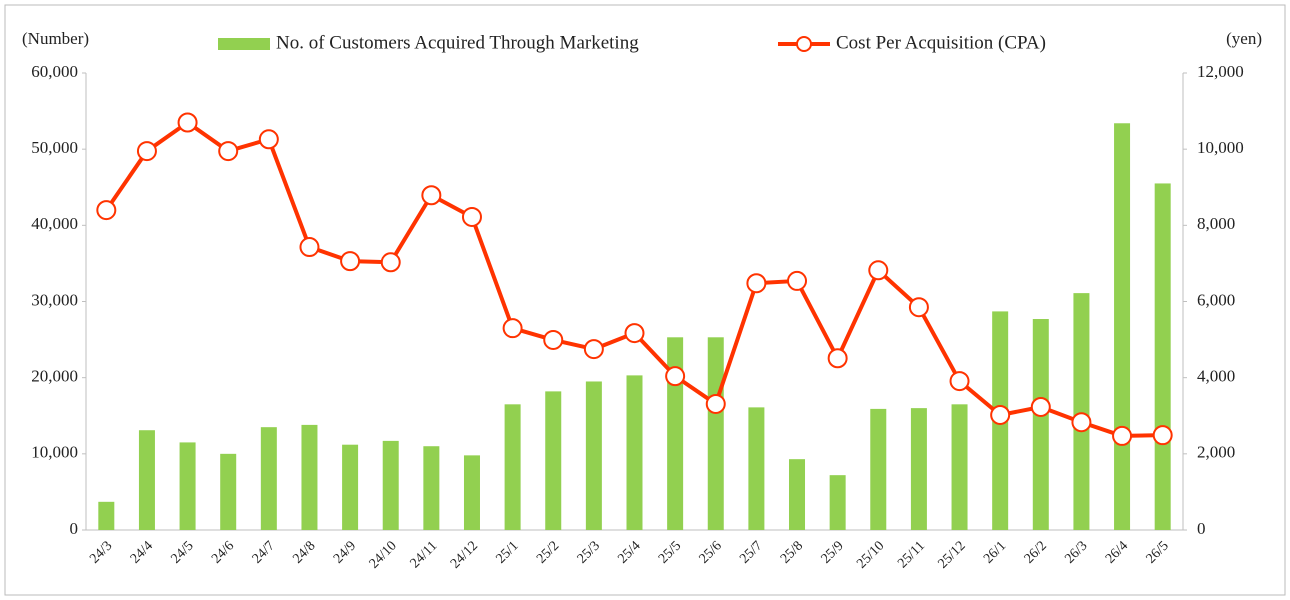  What do you see at coordinates (1220, 71) in the screenshot?
I see `y2-tick-label: 12,000` at bounding box center [1220, 71].